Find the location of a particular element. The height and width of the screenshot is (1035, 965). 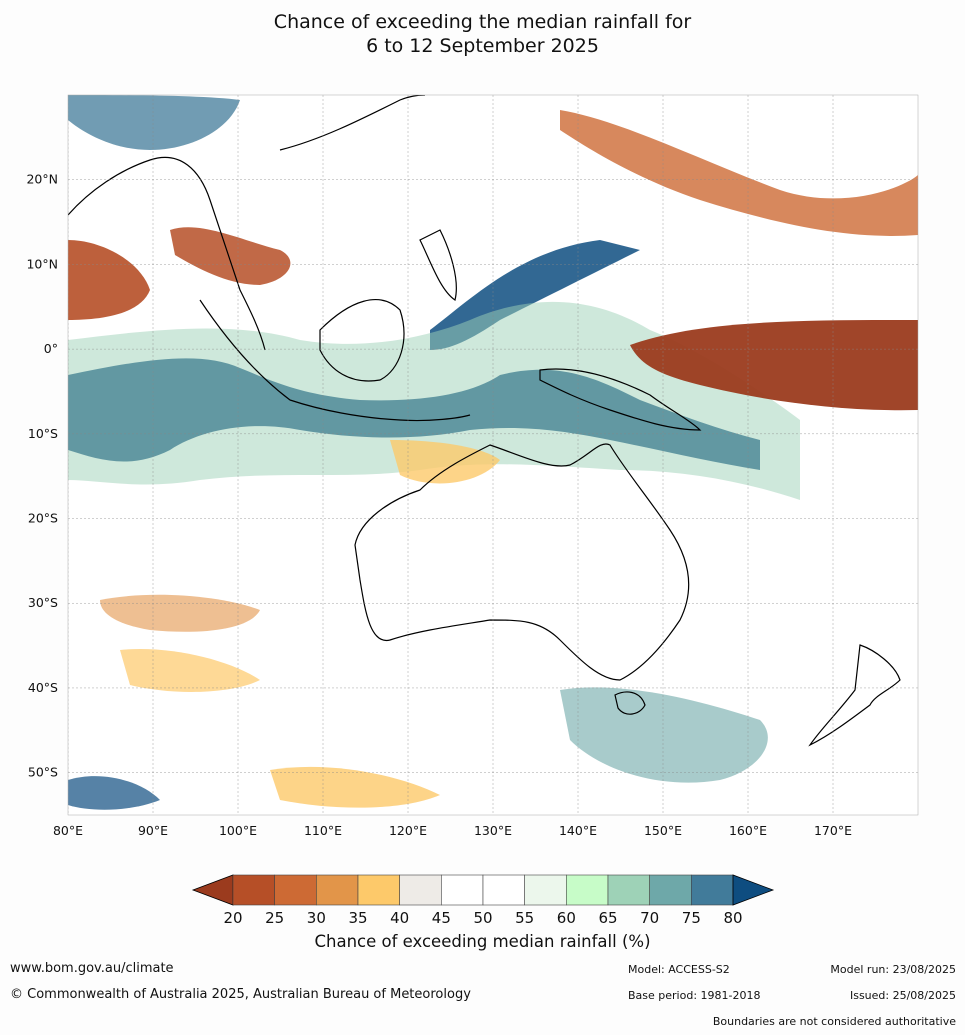

colorbar-tick-label: 75 is located at coordinates (691, 918).